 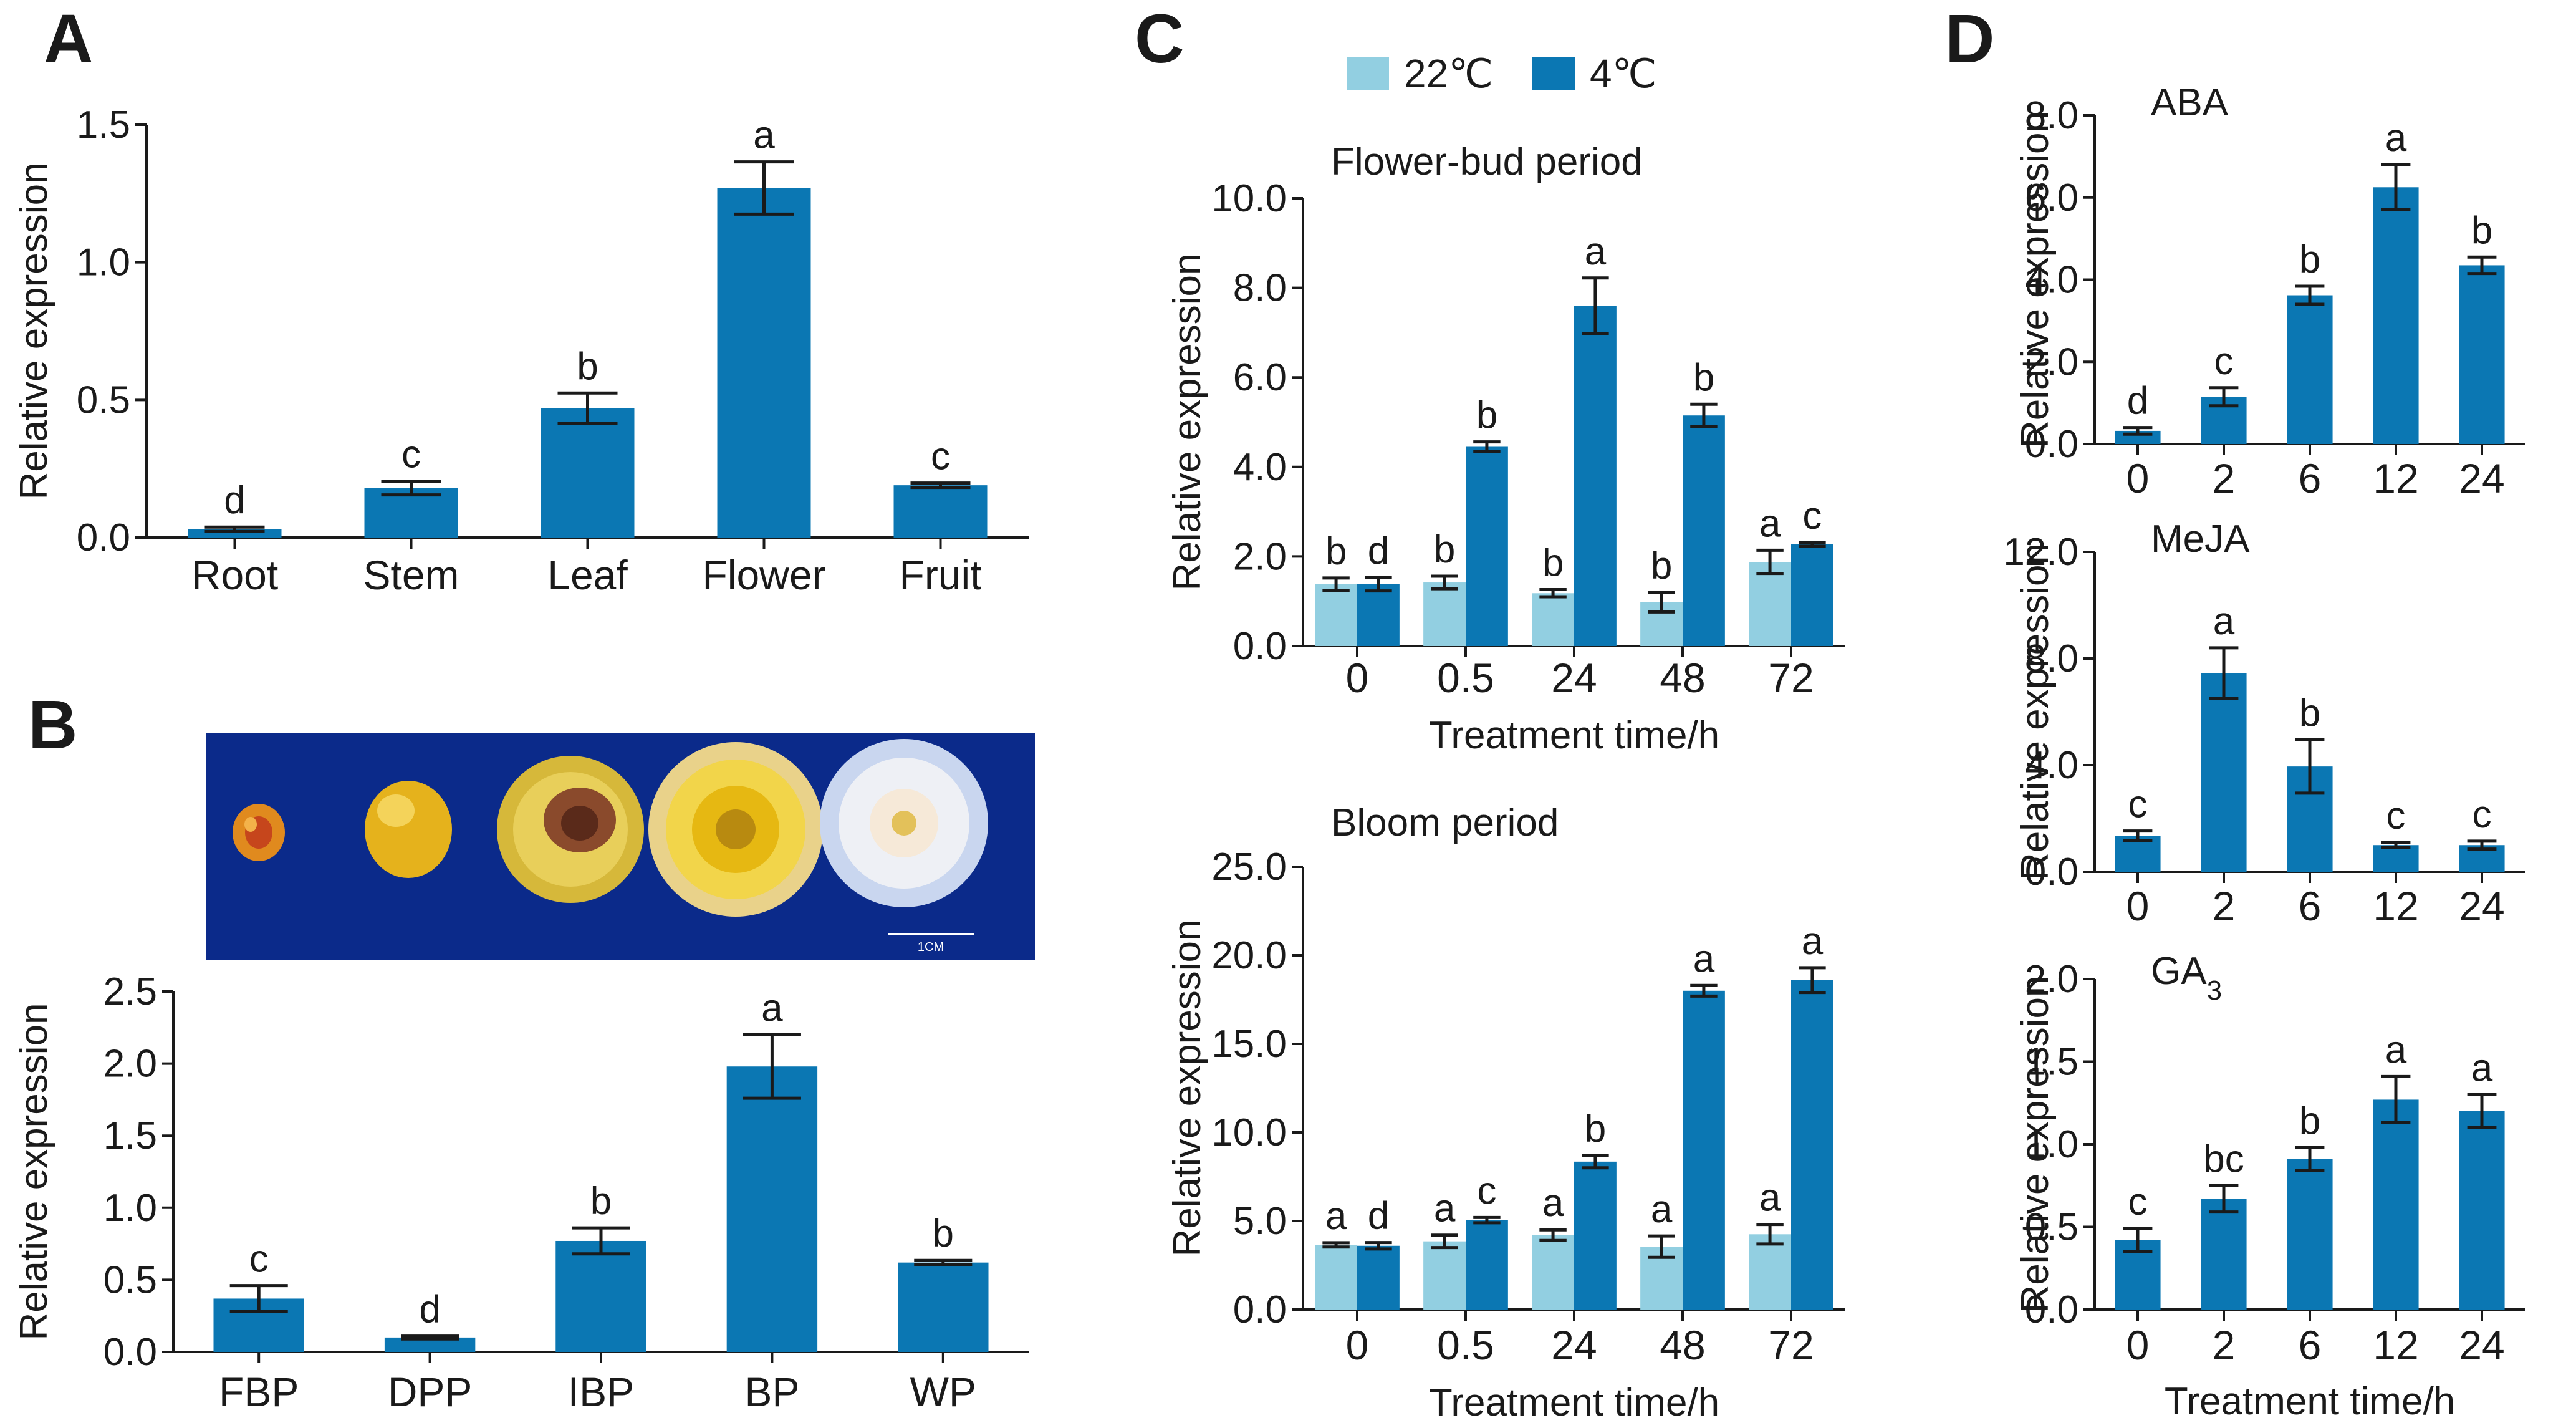 I want to click on x-tick-label: 0, so click(x=2138, y=906).